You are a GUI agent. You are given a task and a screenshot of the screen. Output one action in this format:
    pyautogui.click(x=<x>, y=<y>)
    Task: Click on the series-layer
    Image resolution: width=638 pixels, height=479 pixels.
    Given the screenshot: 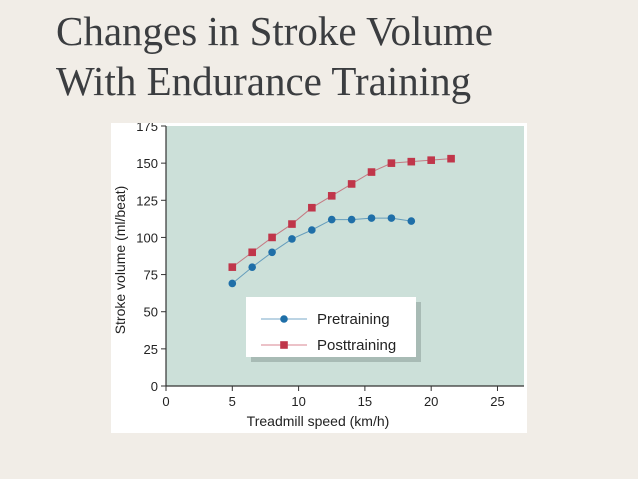 What is the action you would take?
    pyautogui.click(x=341, y=221)
    